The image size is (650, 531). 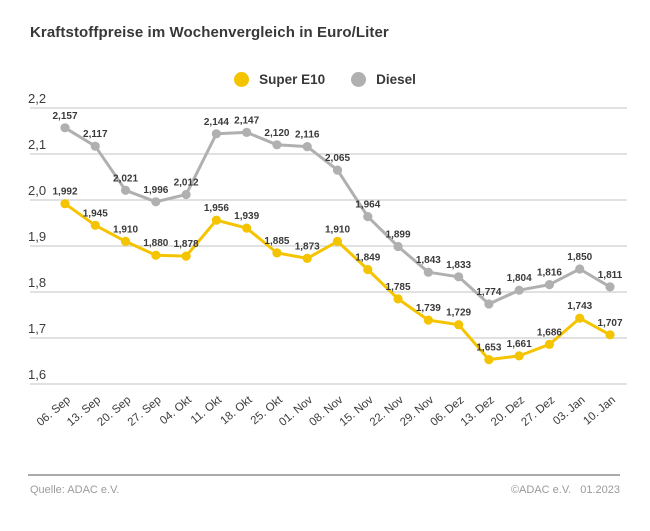 What do you see at coordinates (155, 190) in the screenshot?
I see `data-label: 1,996` at bounding box center [155, 190].